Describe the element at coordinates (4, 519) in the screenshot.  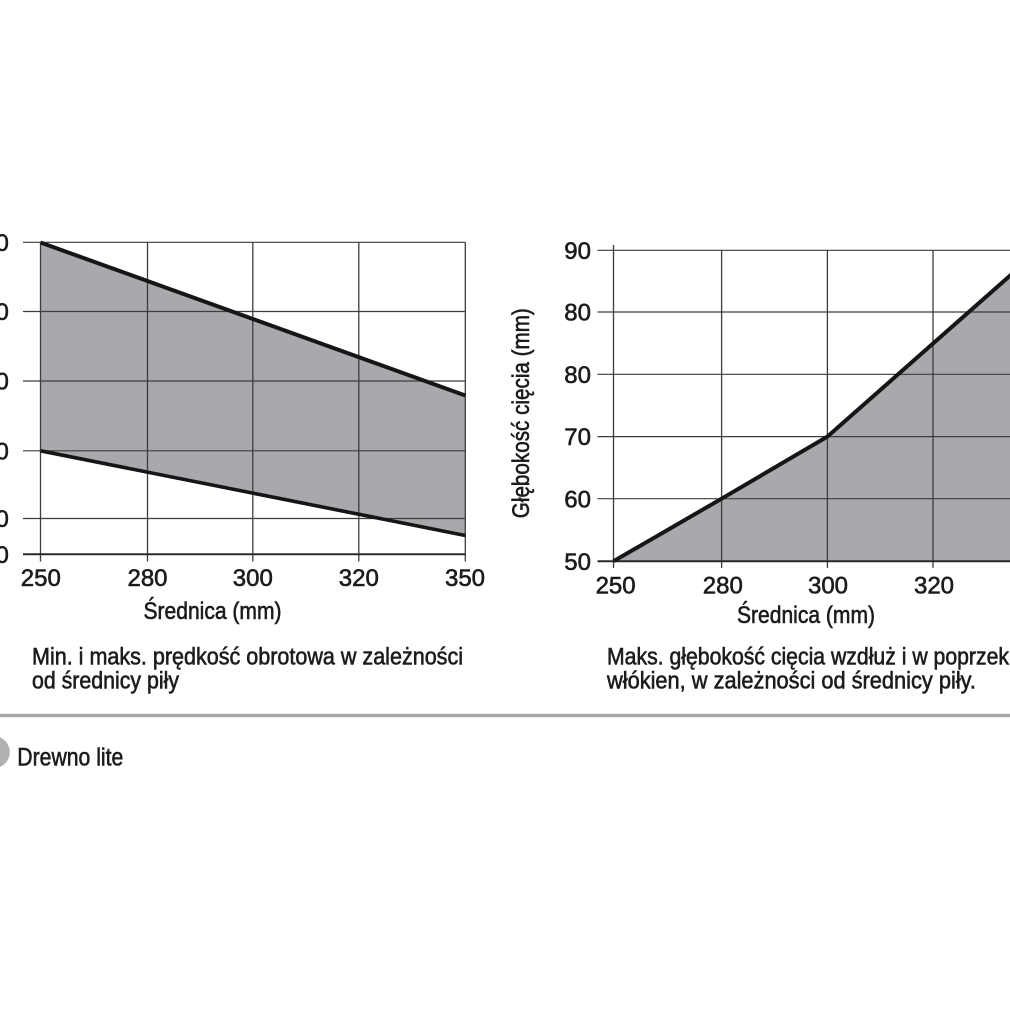
I see `svg-text: 2000` at that location.